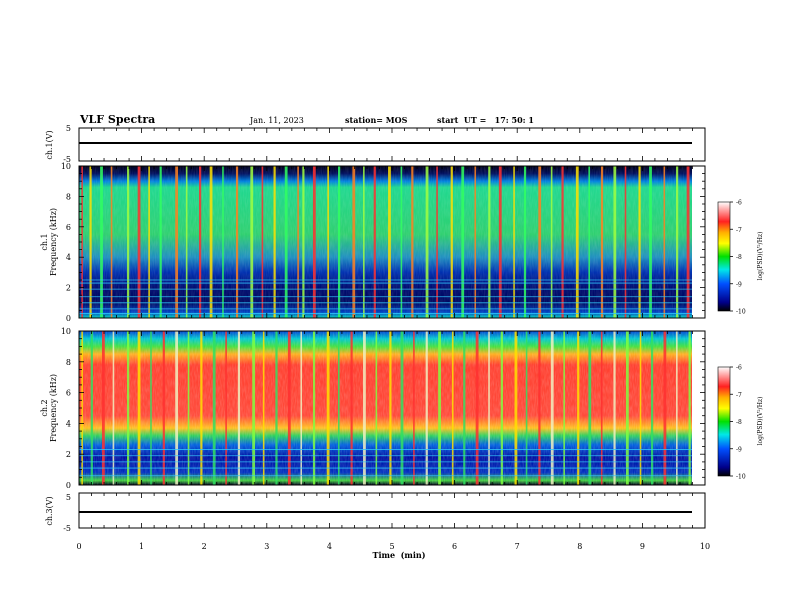  I want to click on ch1-narrowband-lines, so click(385, 296).